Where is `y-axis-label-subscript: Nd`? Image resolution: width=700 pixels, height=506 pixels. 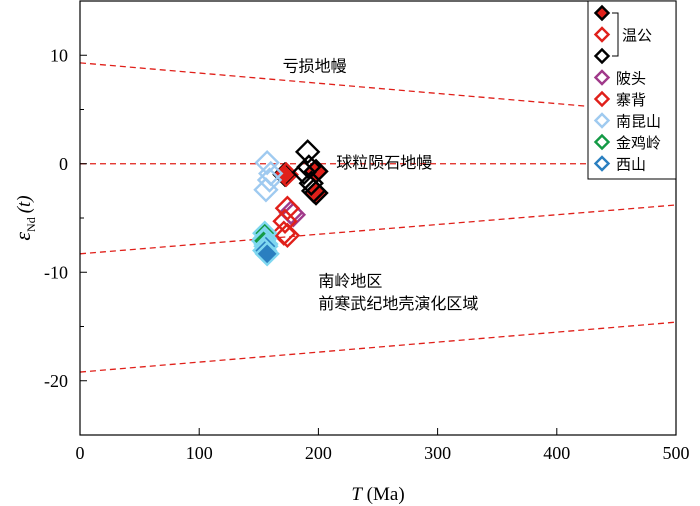 y-axis-label-subscript: Nd is located at coordinates (31, 224).